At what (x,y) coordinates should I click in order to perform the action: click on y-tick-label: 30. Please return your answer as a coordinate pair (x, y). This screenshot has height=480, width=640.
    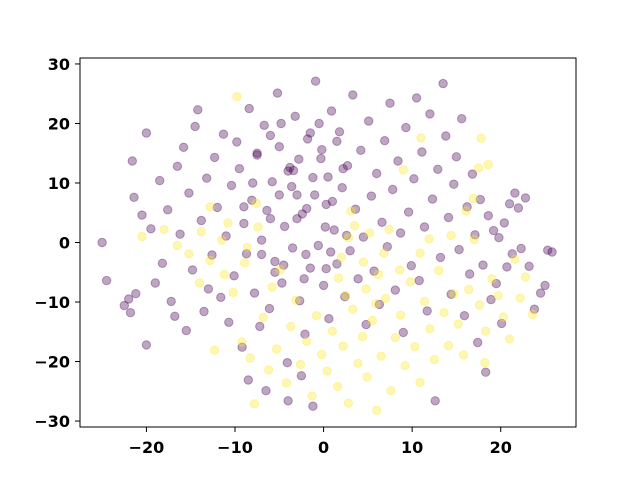
    Looking at the image, I should click on (59, 64).